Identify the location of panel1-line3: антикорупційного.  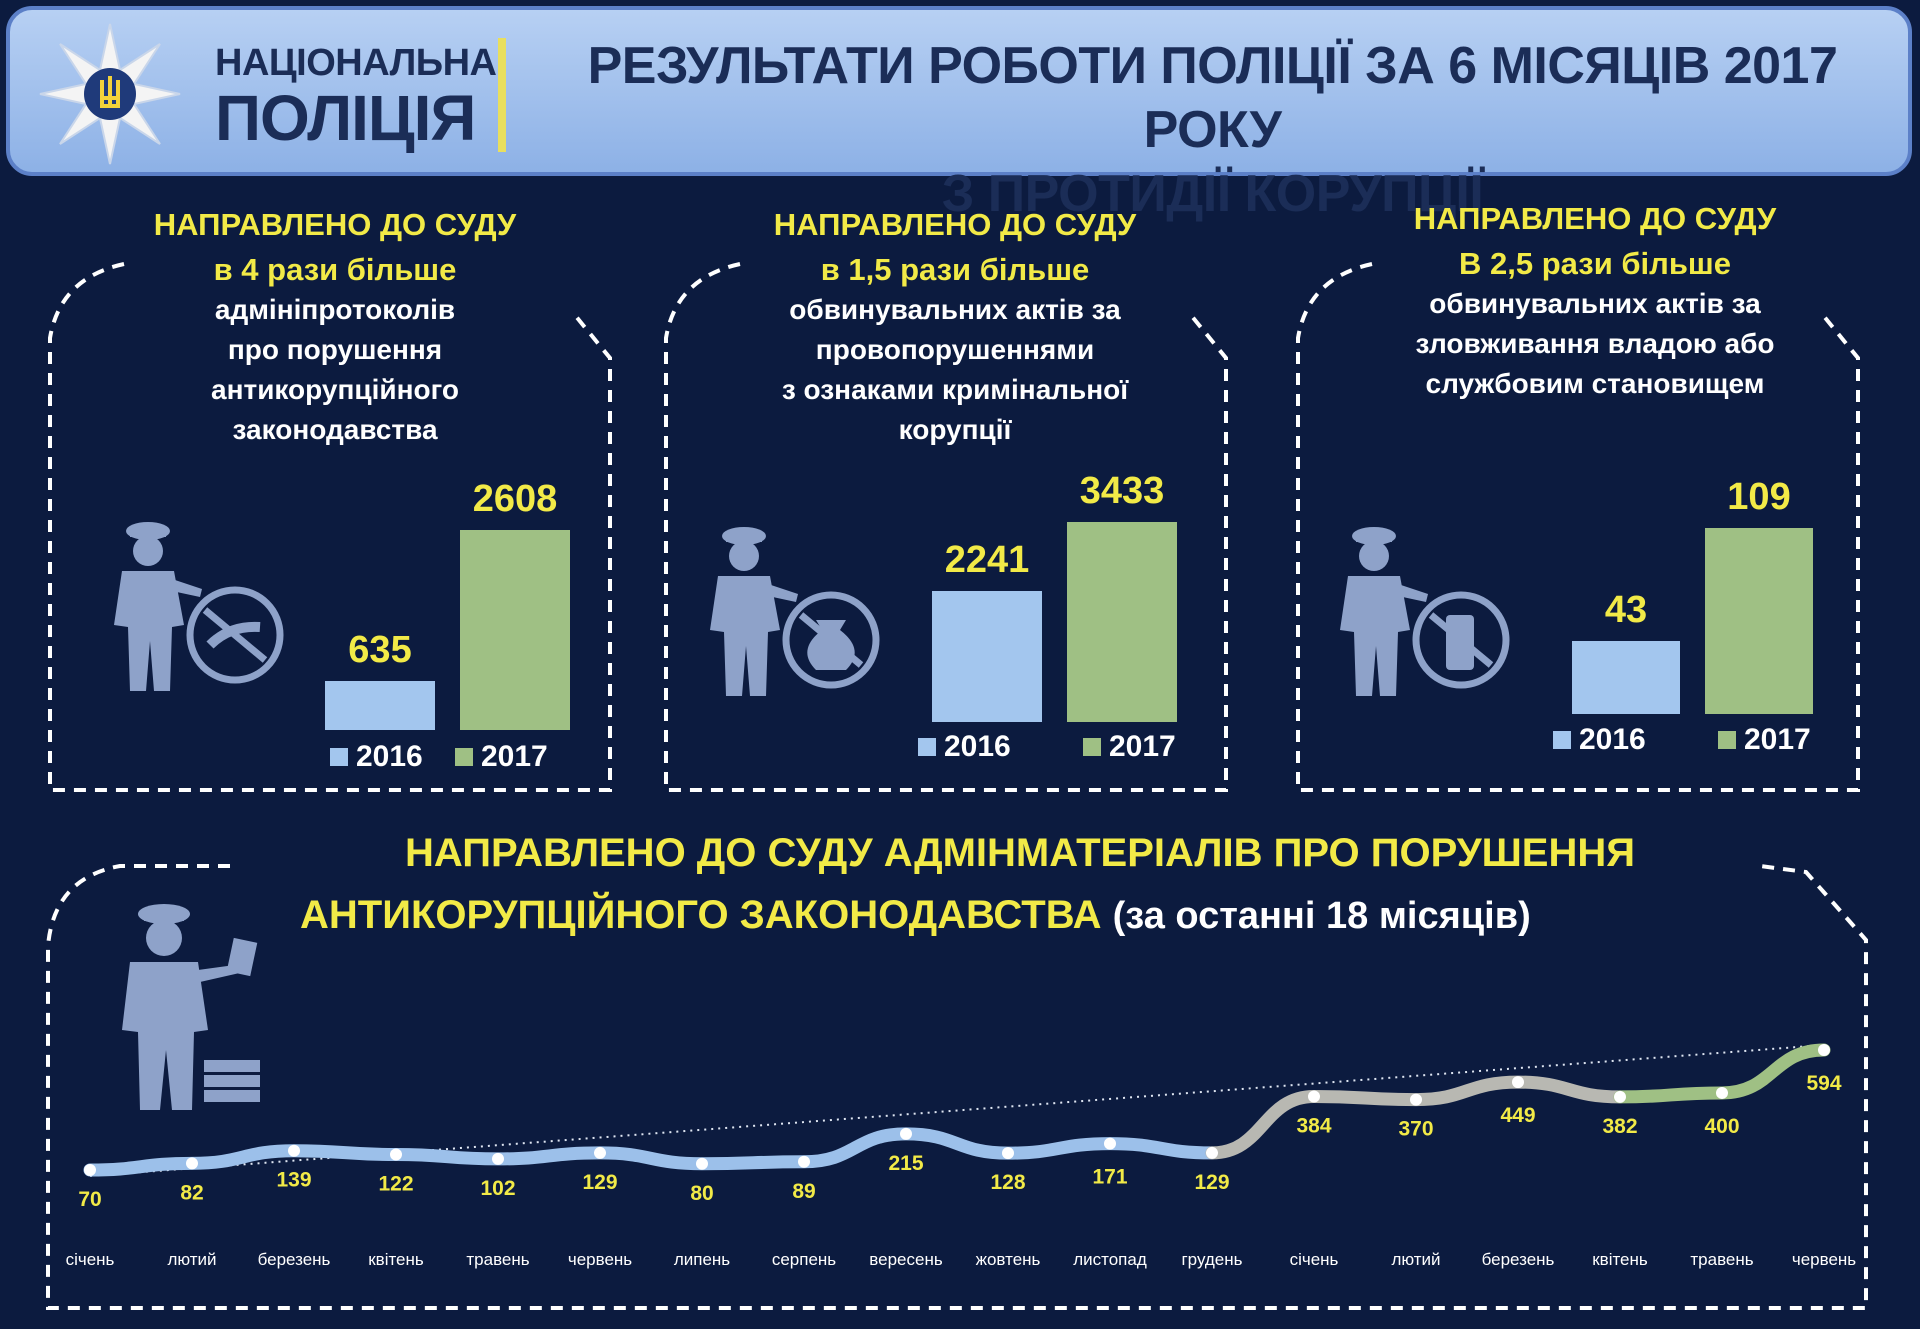
(335, 389).